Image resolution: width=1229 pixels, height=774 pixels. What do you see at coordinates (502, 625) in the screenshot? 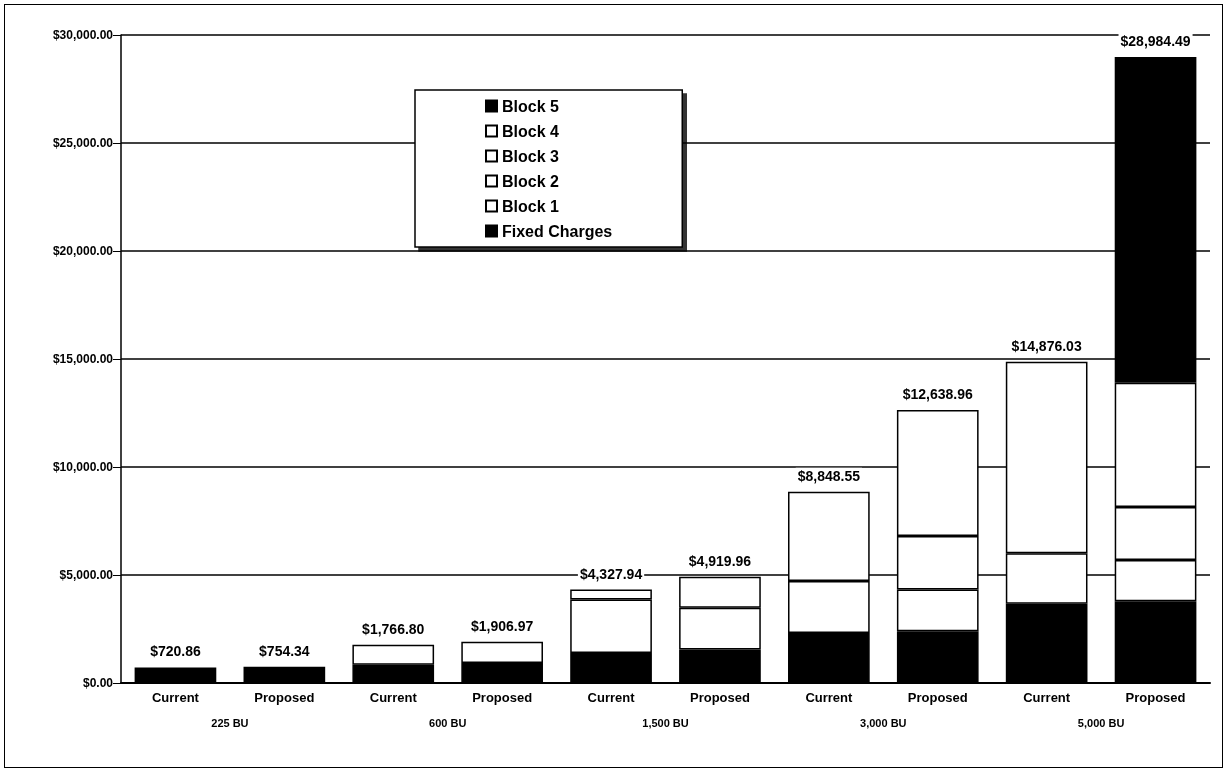
I see `total-label: $1,906.97` at bounding box center [502, 625].